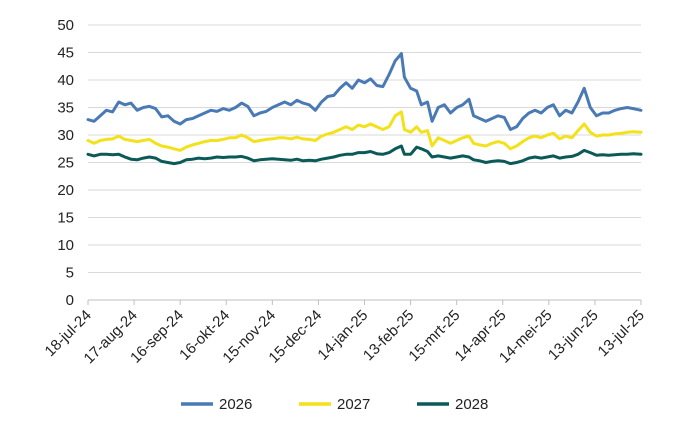  What do you see at coordinates (364, 155) in the screenshot?
I see `series-line-2028` at bounding box center [364, 155].